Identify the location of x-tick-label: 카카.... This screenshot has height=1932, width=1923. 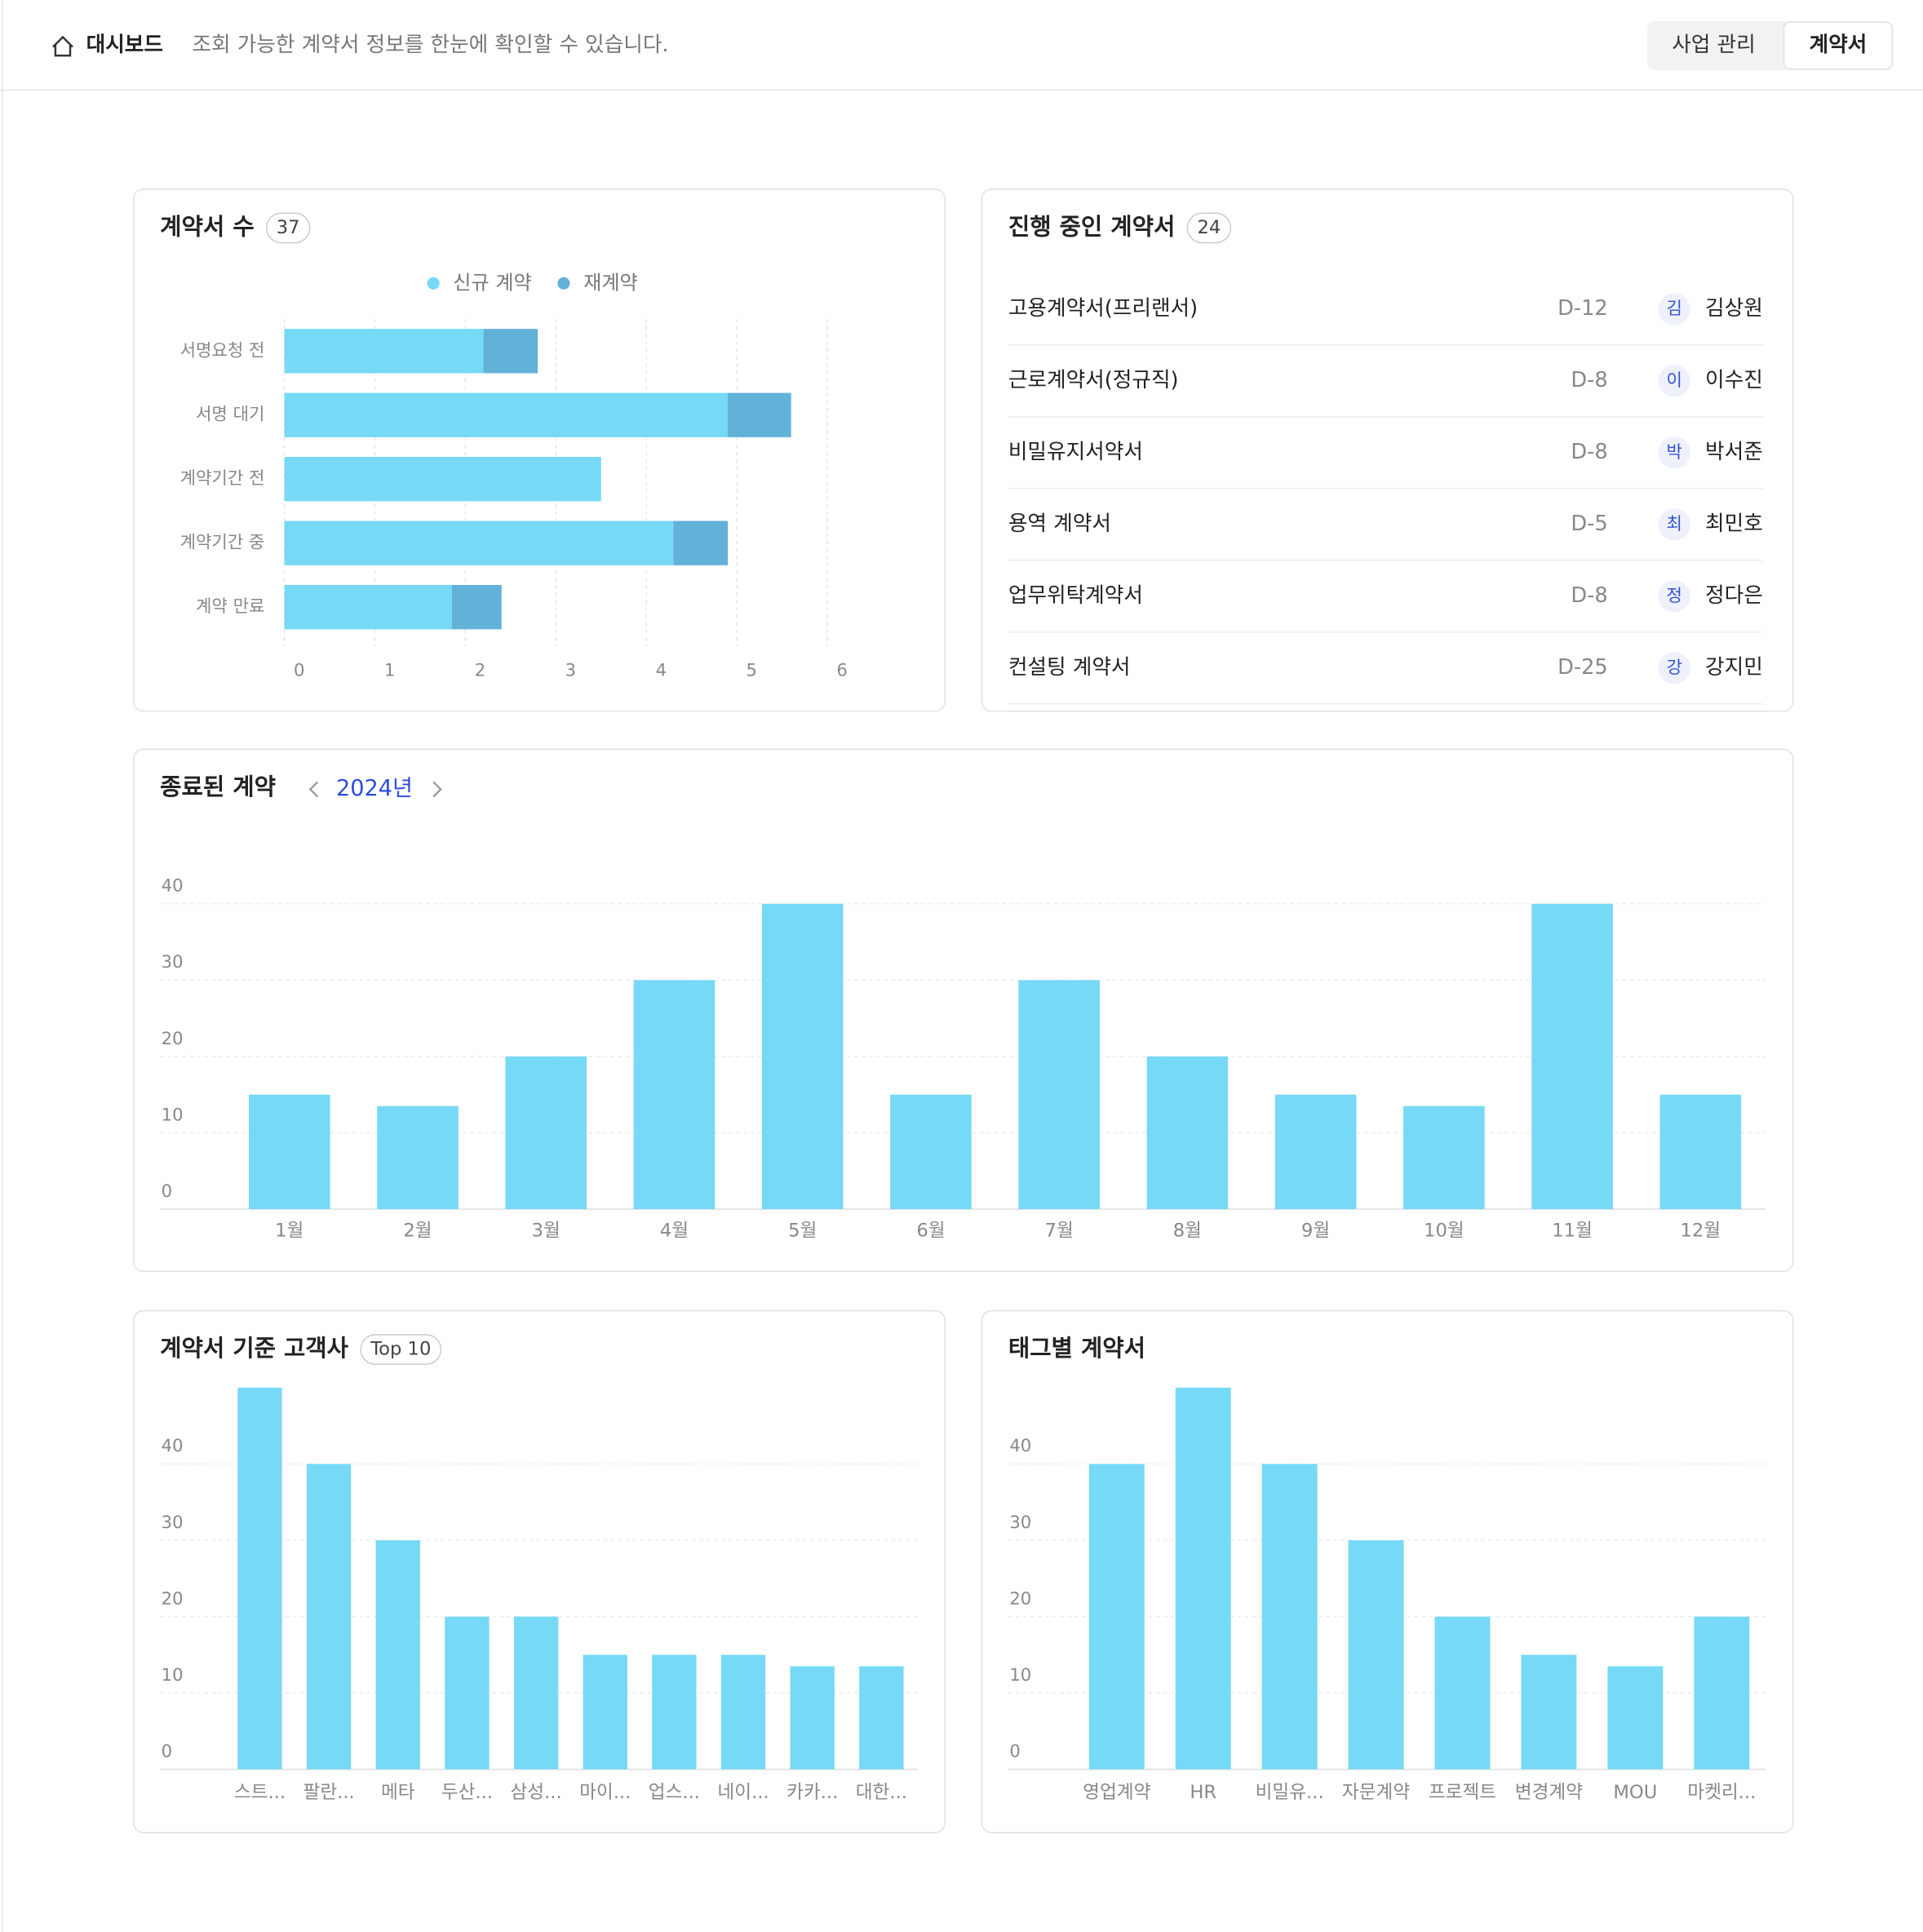
(812, 1793).